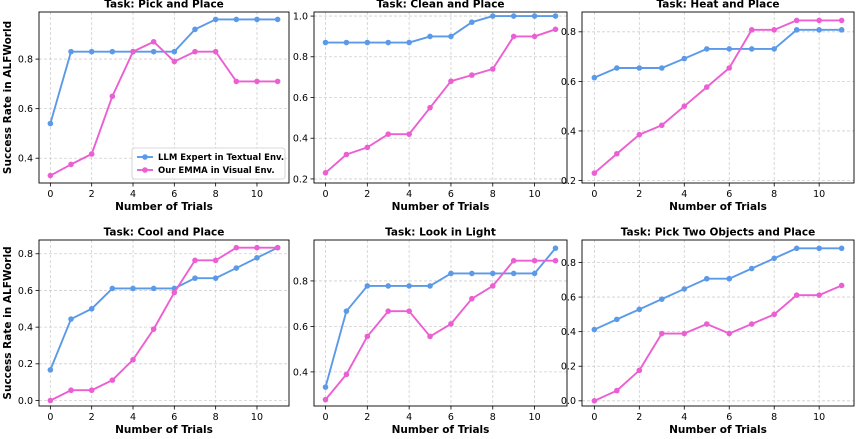 The height and width of the screenshot is (439, 857). Describe the element at coordinates (8, 97) in the screenshot. I see `y-axis-label: Success Rate in ALFWorld` at that location.